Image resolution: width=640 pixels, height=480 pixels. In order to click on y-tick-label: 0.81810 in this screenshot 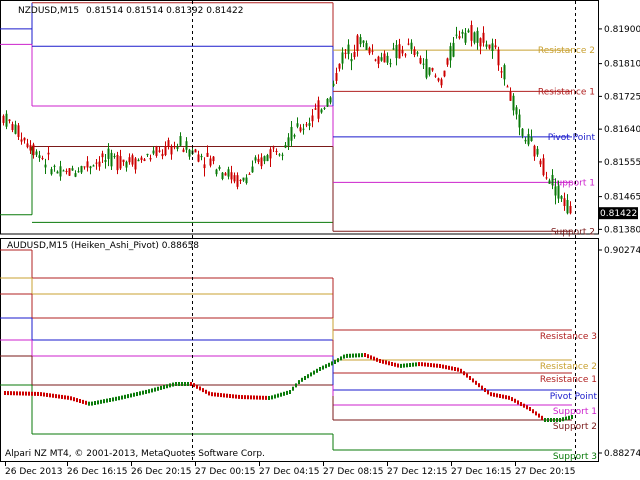, I will do `click(622, 65)`.